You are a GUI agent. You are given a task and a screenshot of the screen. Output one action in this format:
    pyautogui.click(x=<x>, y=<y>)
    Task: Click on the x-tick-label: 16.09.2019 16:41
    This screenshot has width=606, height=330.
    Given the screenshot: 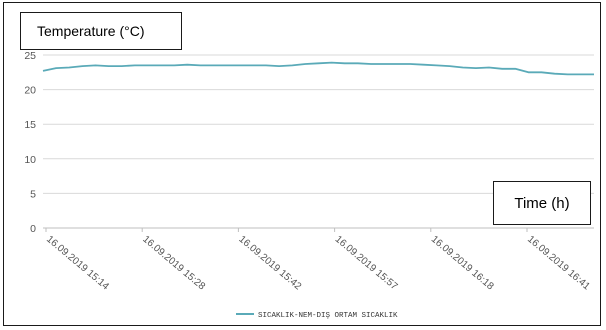 What is the action you would take?
    pyautogui.click(x=558, y=263)
    